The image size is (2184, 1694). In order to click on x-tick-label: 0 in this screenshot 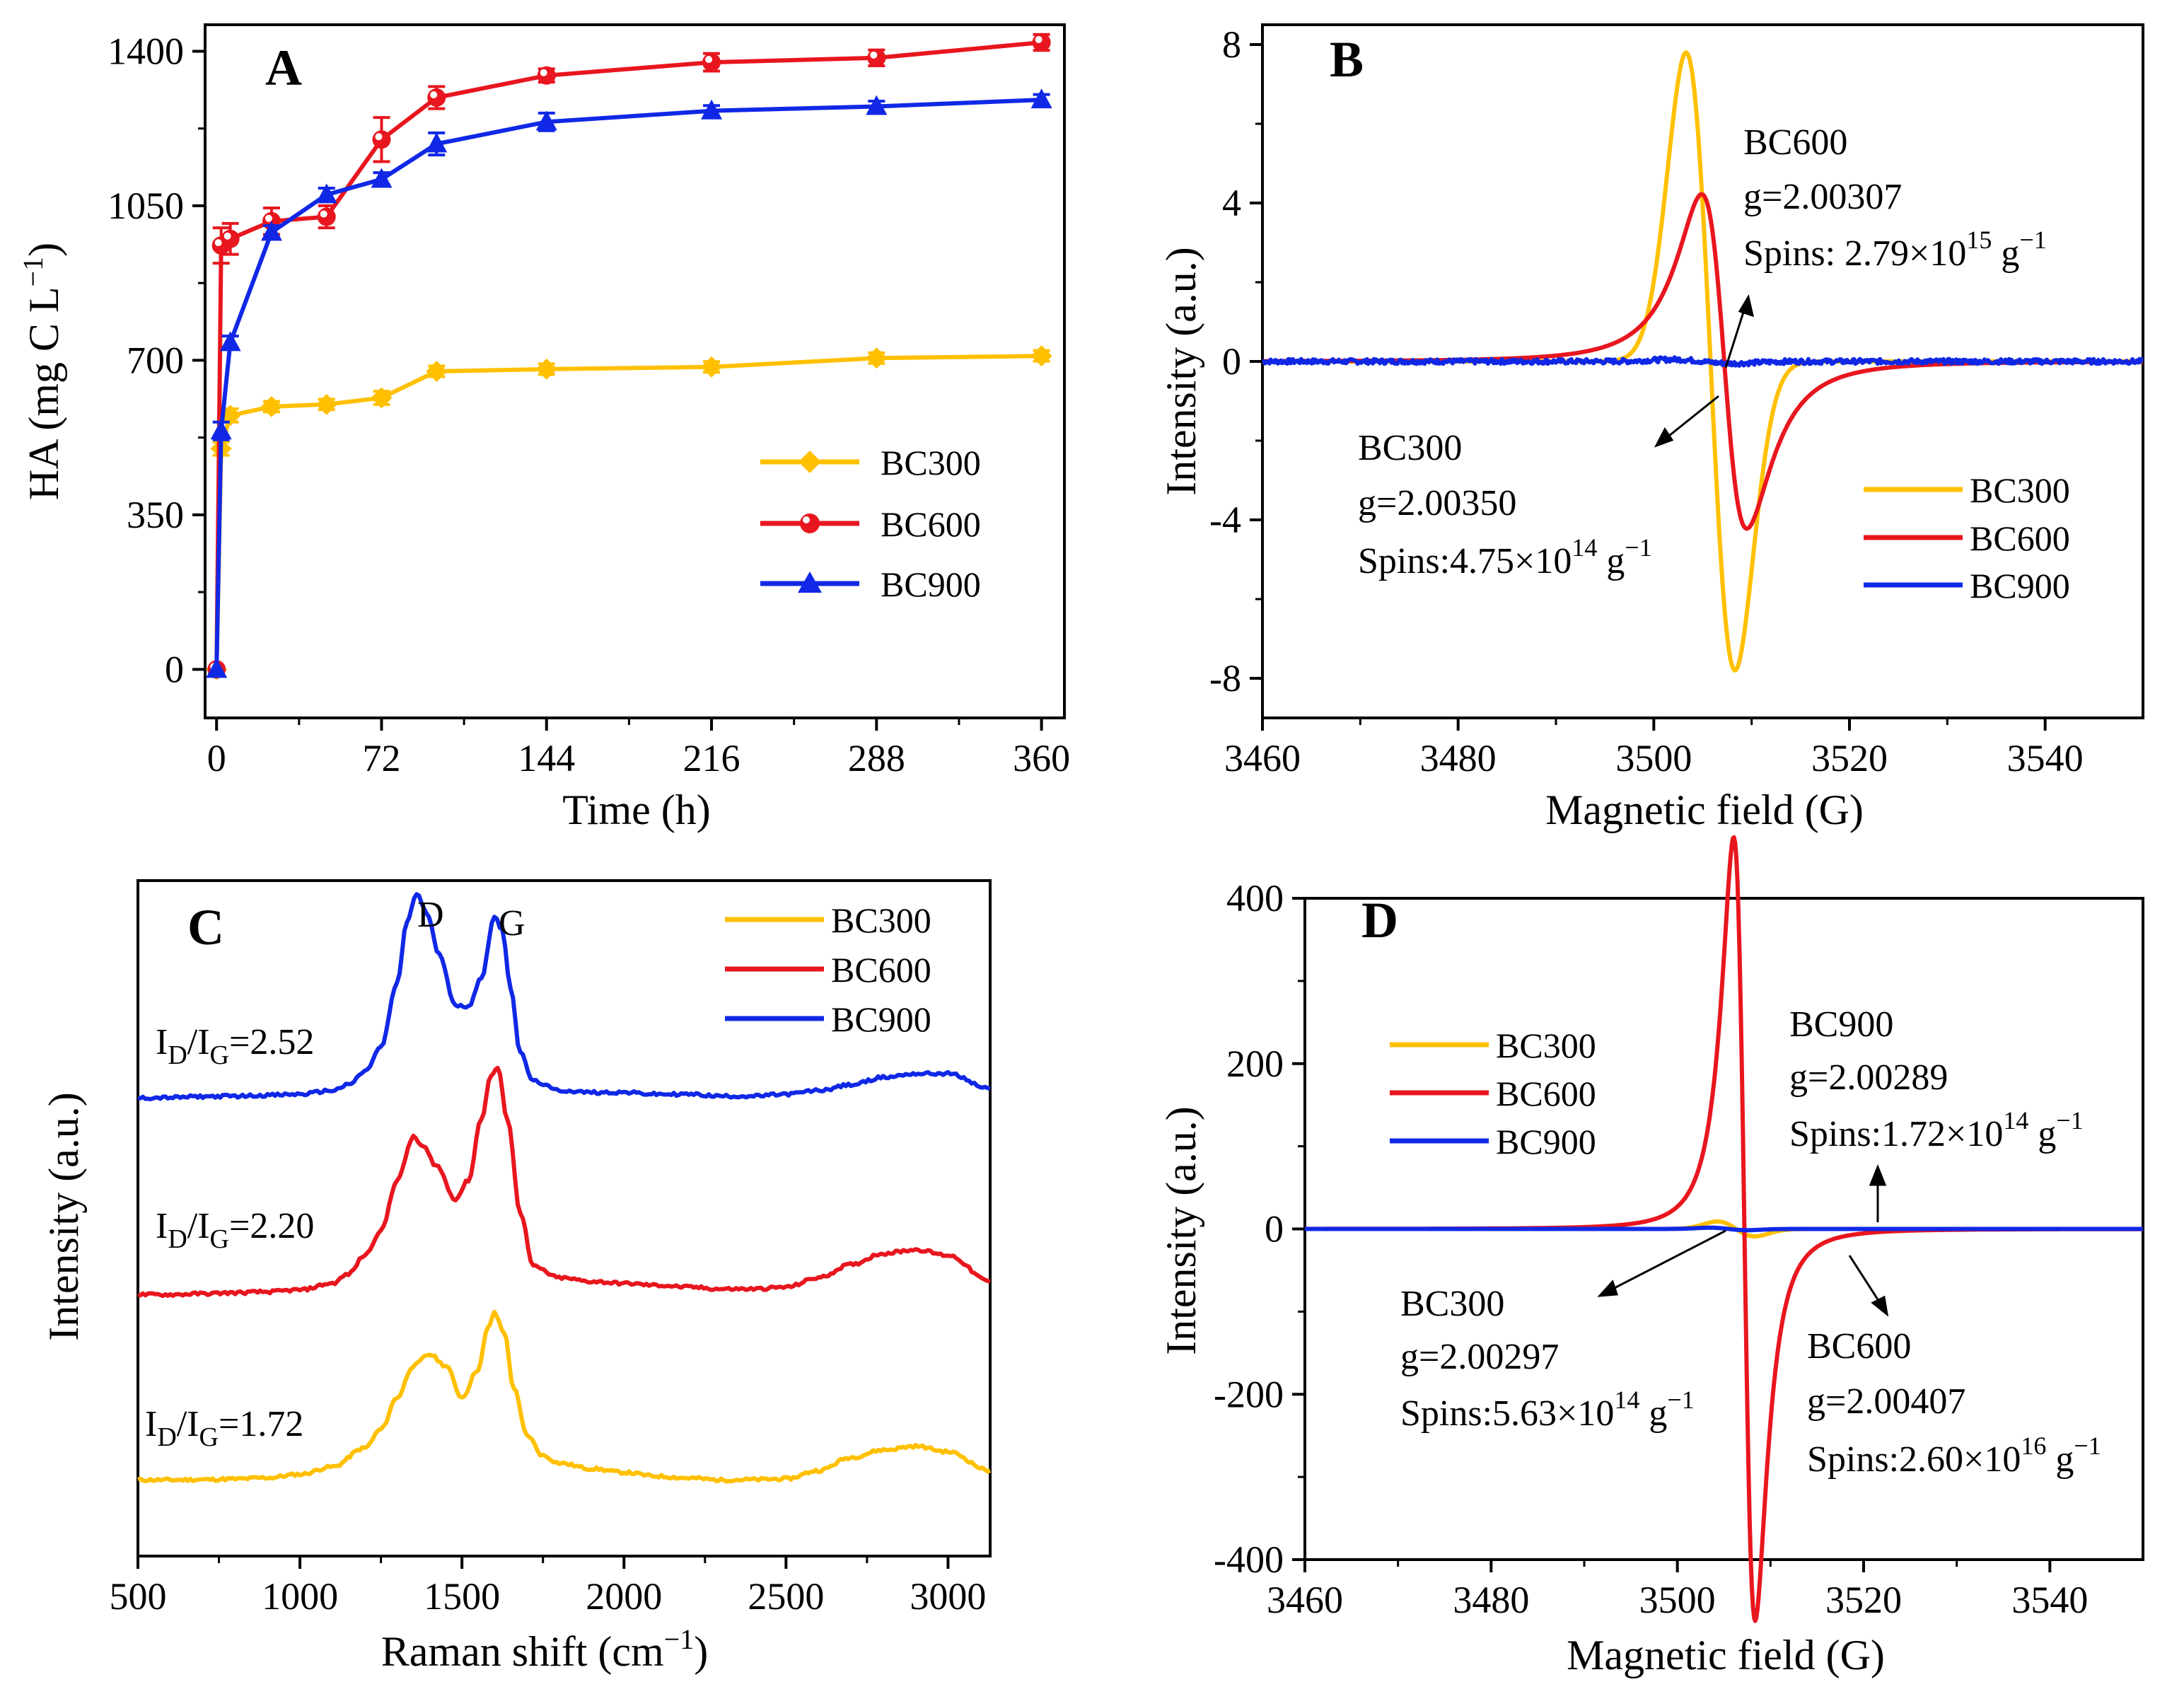, I will do `click(216, 758)`.